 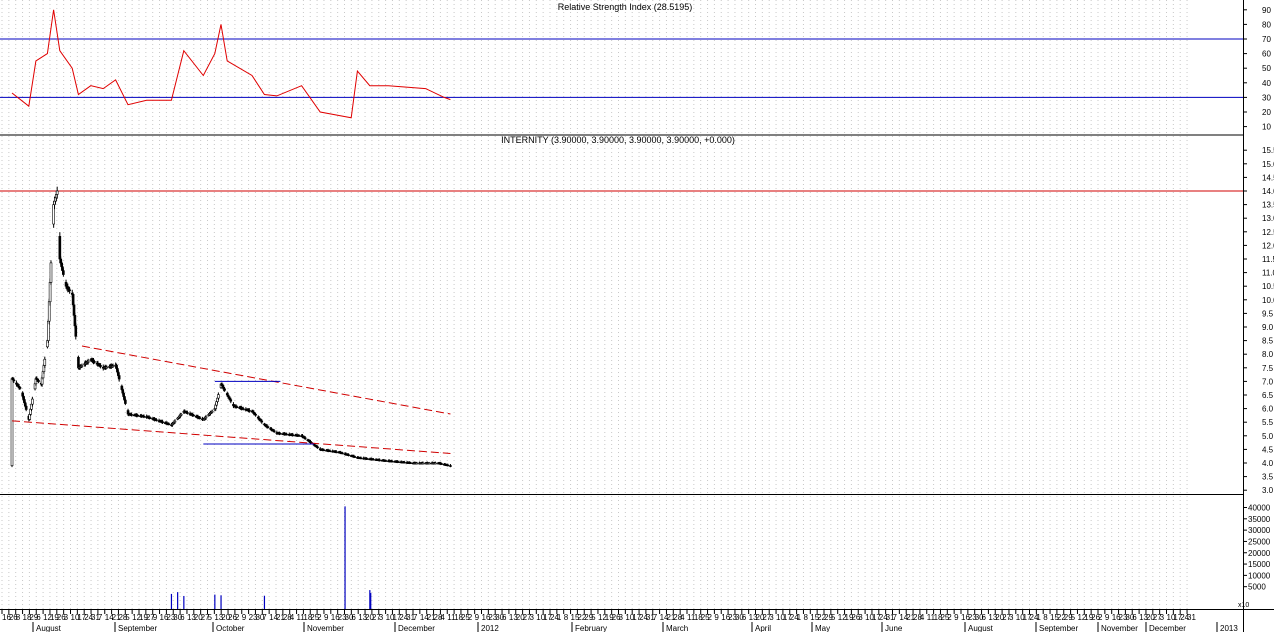 What do you see at coordinates (944, 617) in the screenshot?
I see `x-tick-label: 25` at bounding box center [944, 617].